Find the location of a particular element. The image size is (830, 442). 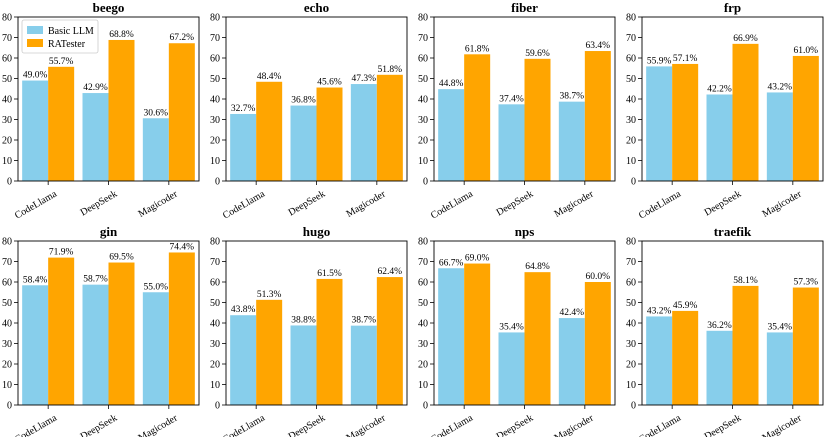

legend: Basic LLM RATester is located at coordinates (60, 36).